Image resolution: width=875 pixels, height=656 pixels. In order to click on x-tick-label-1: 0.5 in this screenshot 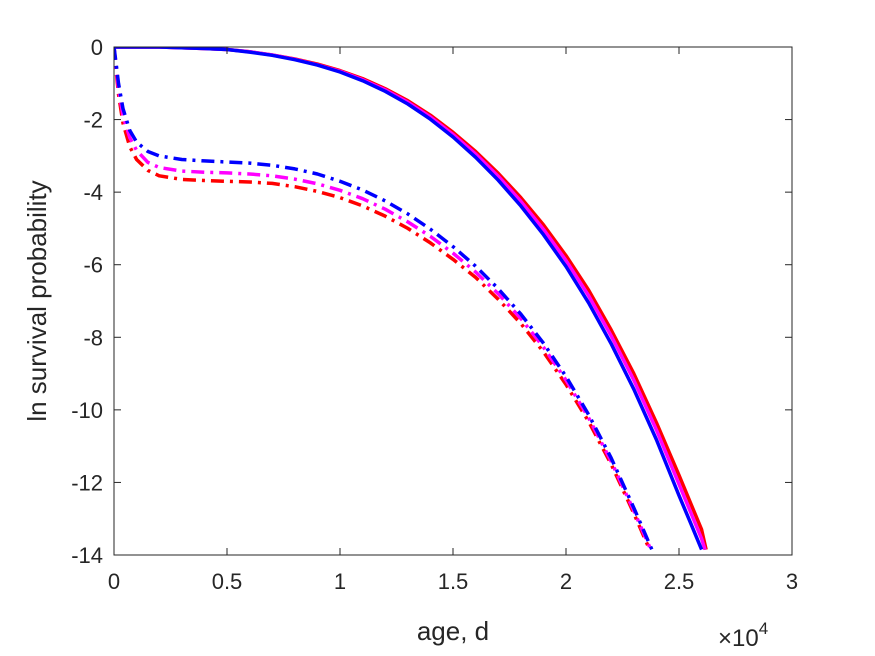, I will do `click(227, 581)`.